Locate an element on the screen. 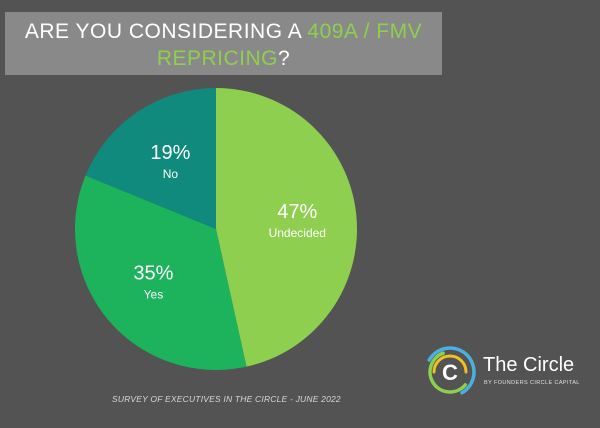 The width and height of the screenshot is (600, 428). pie-slice-yes is located at coordinates (161, 272).